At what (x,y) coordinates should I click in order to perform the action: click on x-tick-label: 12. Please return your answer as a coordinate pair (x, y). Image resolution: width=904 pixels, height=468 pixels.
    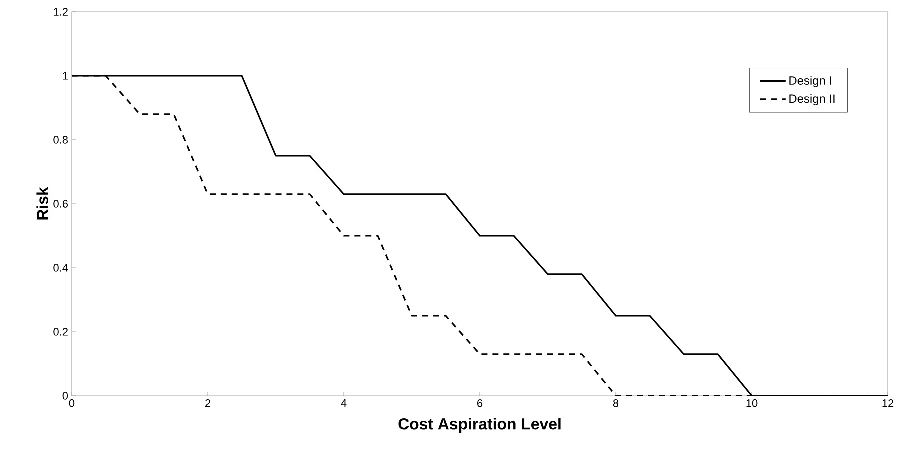
    Looking at the image, I should click on (888, 404).